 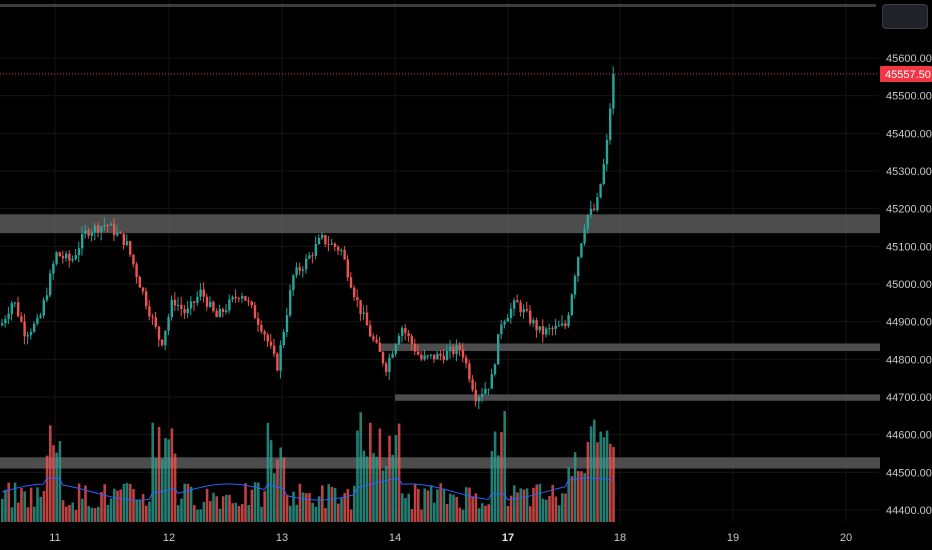 I want to click on volume-layer, so click(x=308, y=466).